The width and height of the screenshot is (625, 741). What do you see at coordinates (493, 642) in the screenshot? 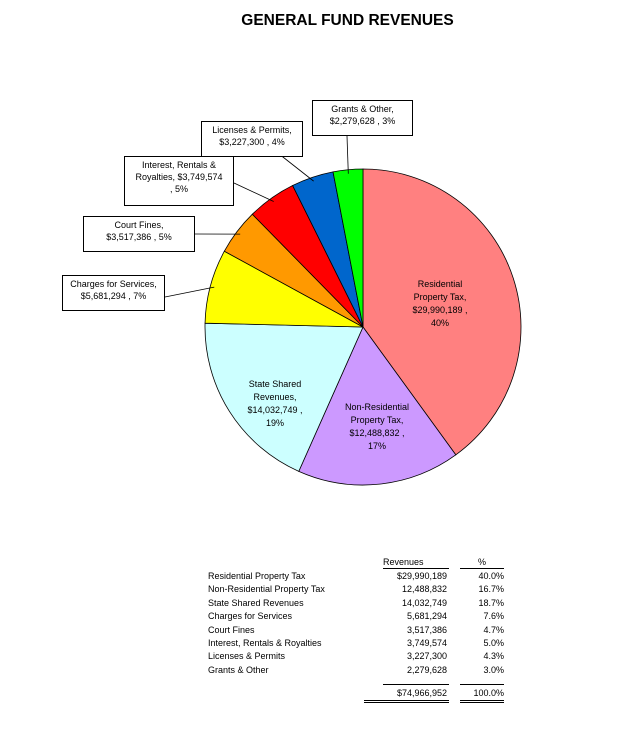
I see `row-percent: 5.0%` at bounding box center [493, 642].